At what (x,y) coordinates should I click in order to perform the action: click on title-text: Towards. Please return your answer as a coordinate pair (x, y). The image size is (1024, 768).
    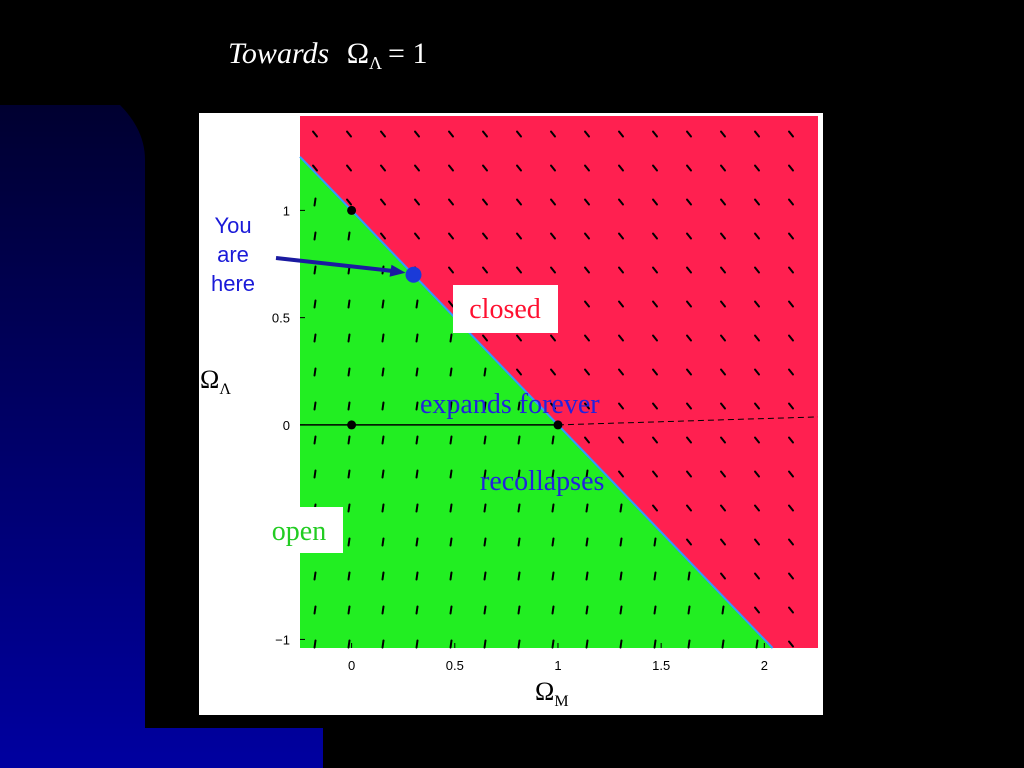
    Looking at the image, I should click on (278, 53).